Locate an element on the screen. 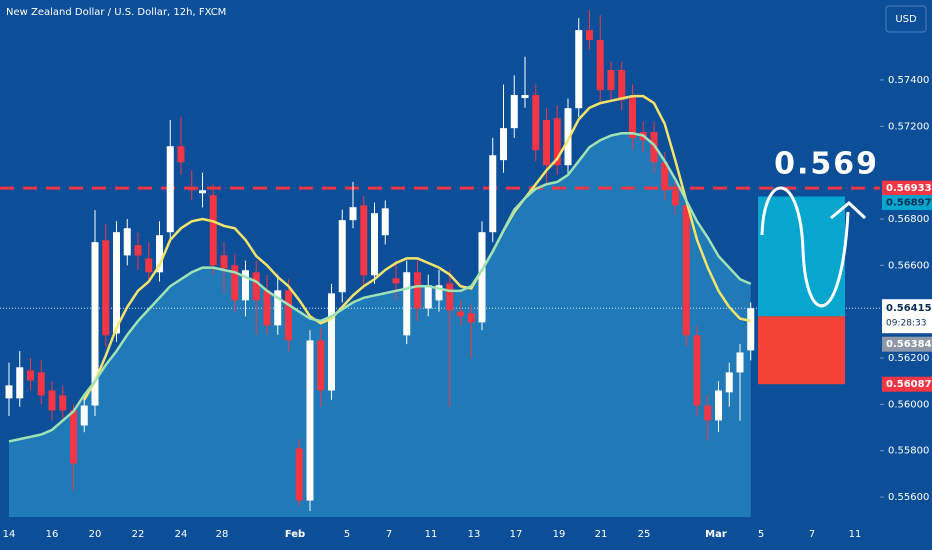  target-price-label: 0.56897 is located at coordinates (909, 203).